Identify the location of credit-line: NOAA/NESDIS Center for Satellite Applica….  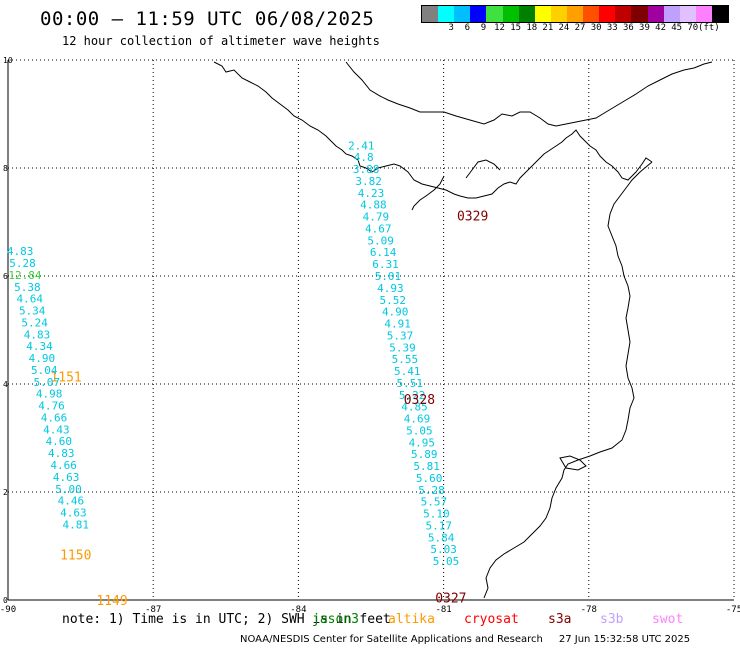
(465, 639).